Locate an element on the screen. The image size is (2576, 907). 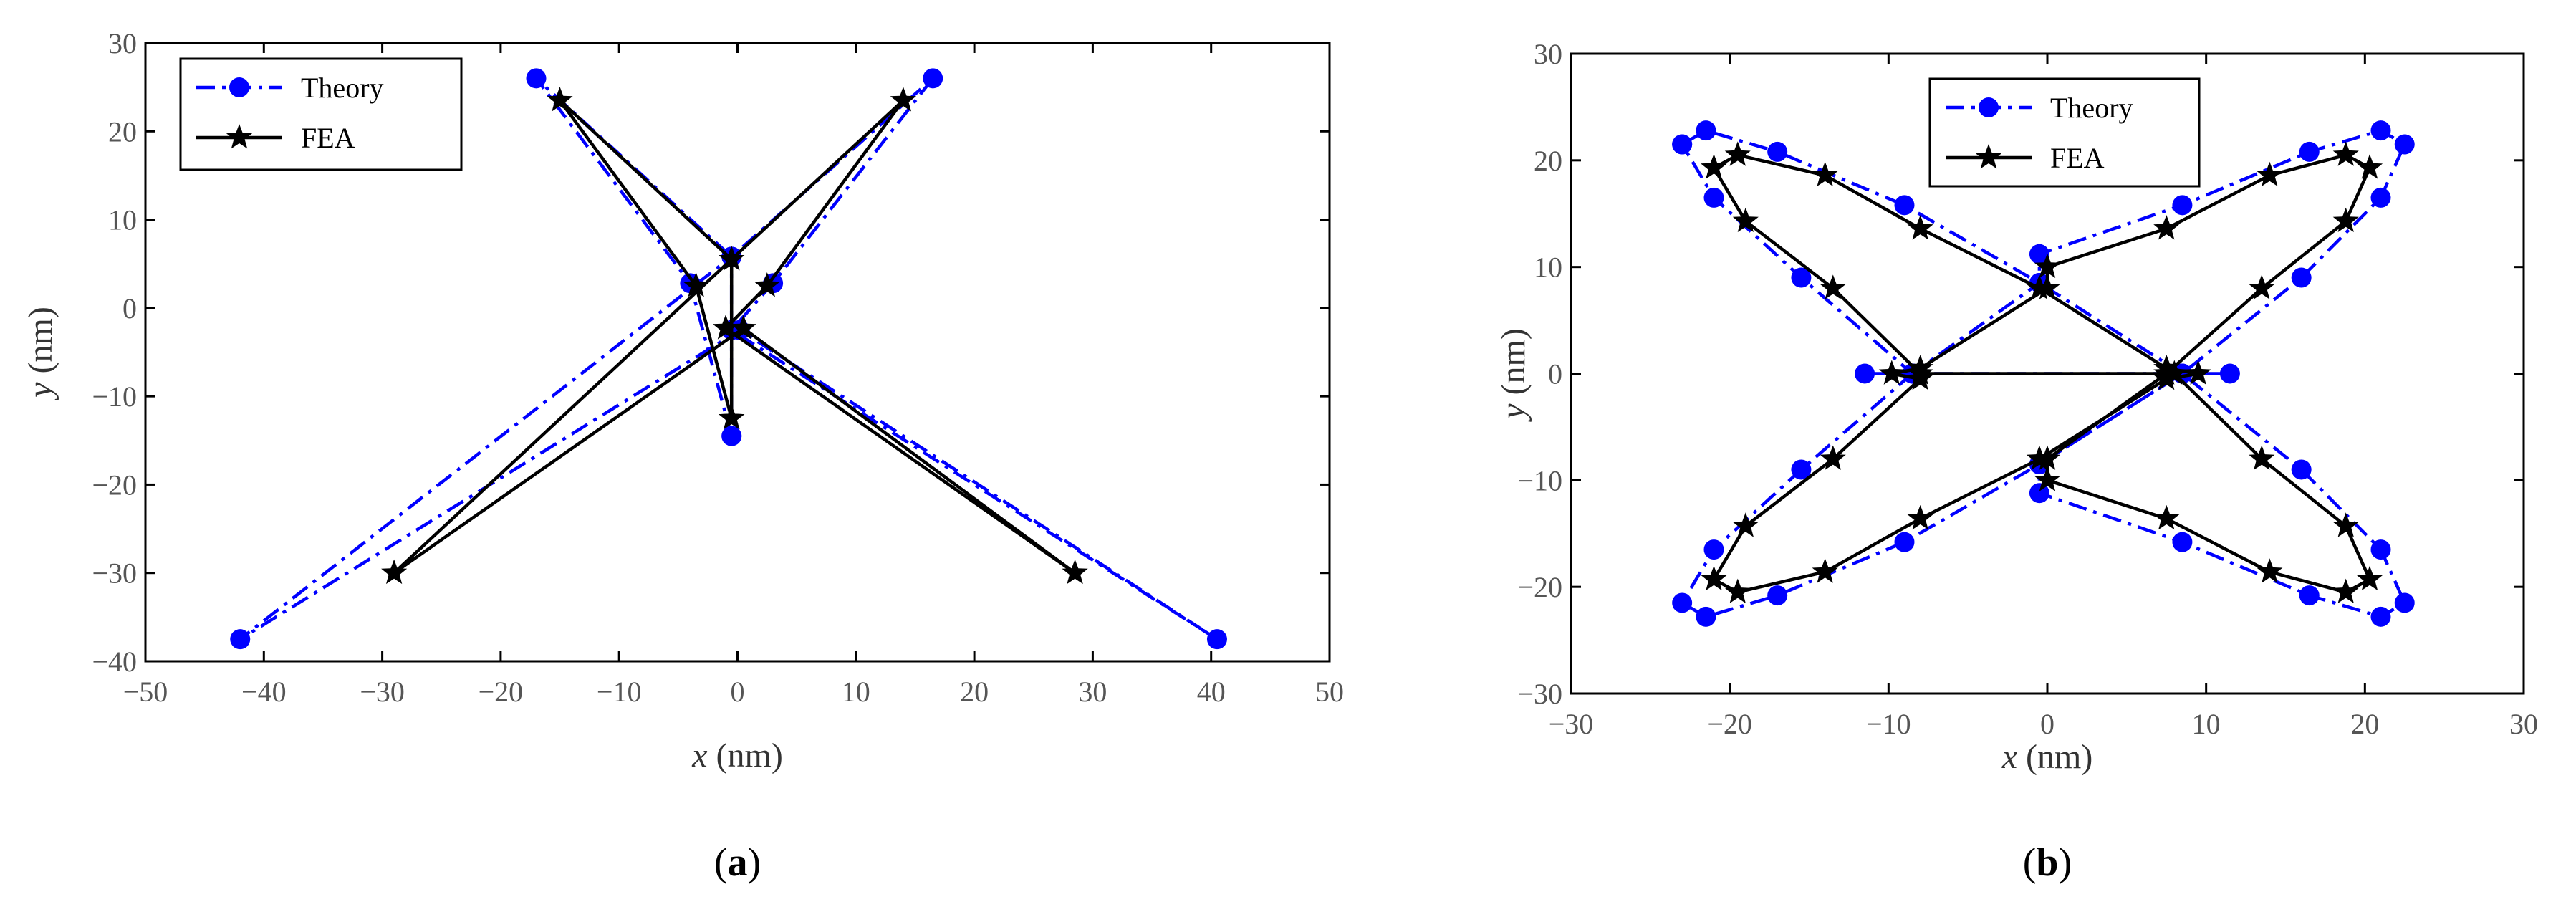
x-tick-label: 40 is located at coordinates (1212, 692).